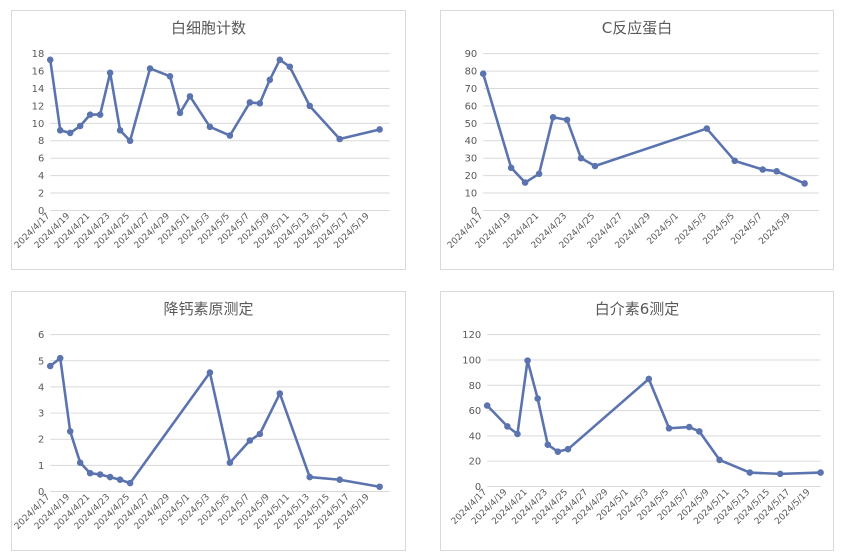 This screenshot has width=845, height=560. What do you see at coordinates (41, 361) in the screenshot?
I see `y-tick-label: 5` at bounding box center [41, 361].